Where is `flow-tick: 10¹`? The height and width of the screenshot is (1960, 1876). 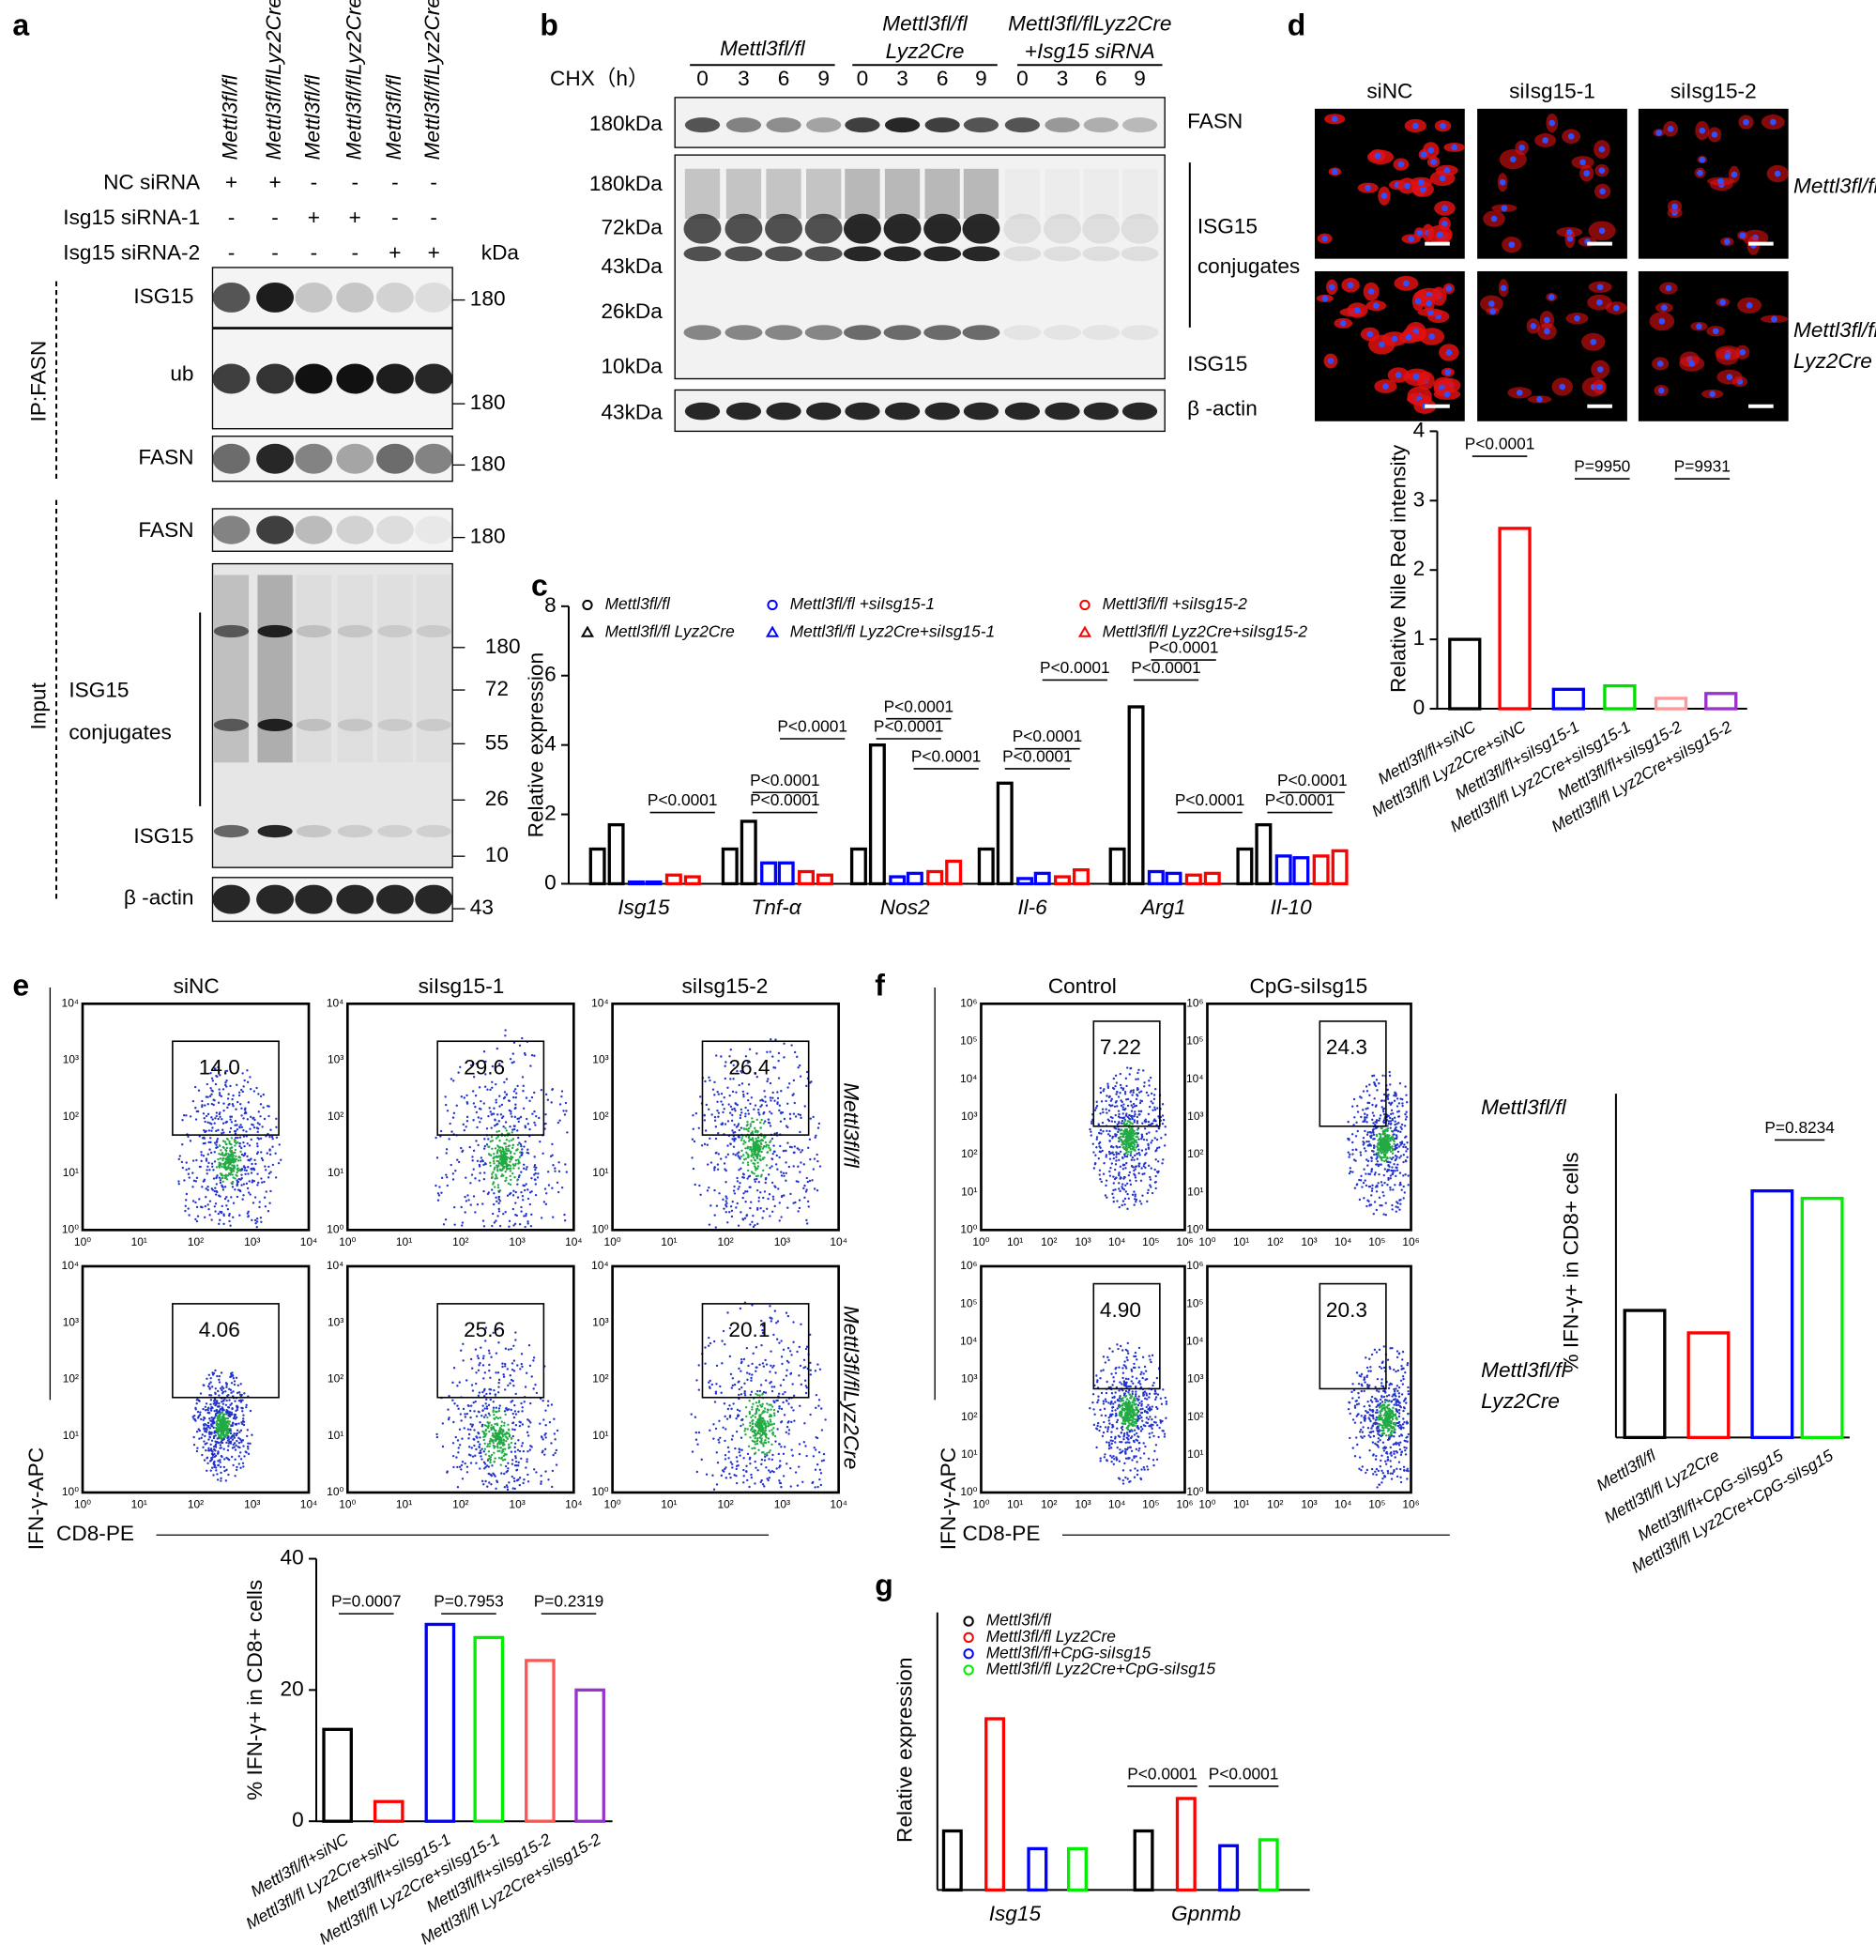 flow-tick: 10¹ is located at coordinates (600, 1172).